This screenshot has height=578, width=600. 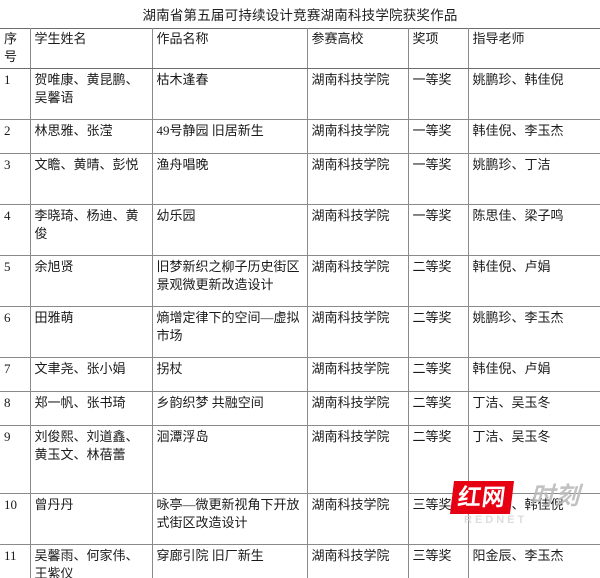 I want to click on cell-teacher: 阳金辰、李玉杰, so click(x=533, y=561).